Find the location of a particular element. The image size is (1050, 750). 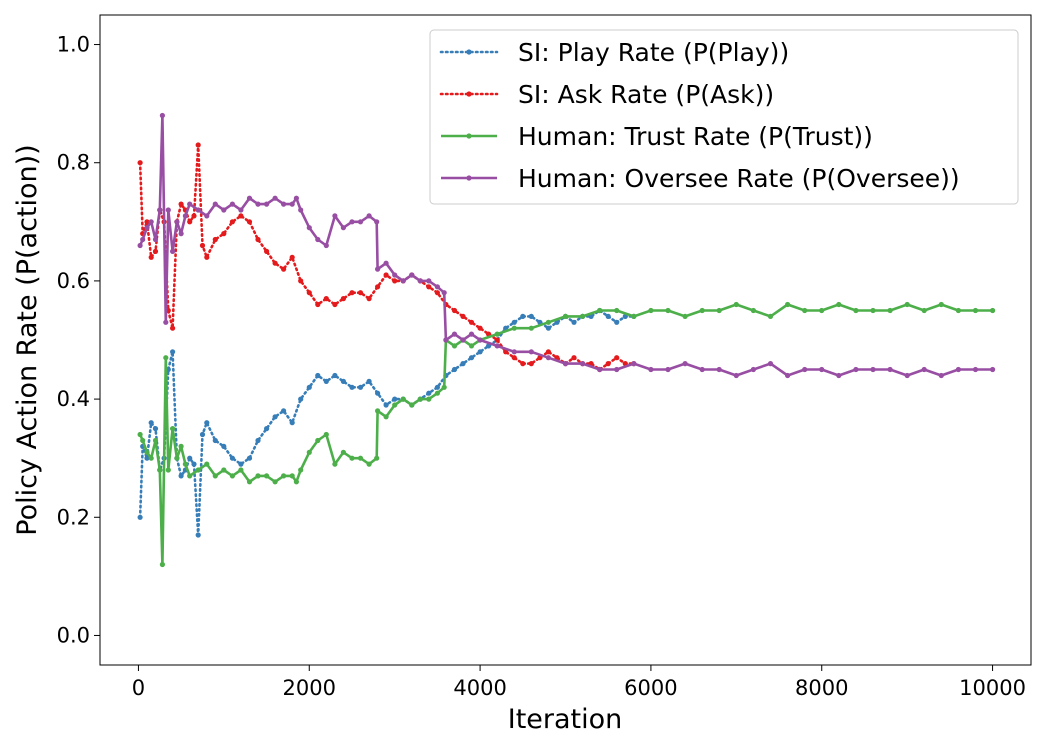

legend-item: SI: Ask Rate (P(Ask)) is located at coordinates (606, 94).